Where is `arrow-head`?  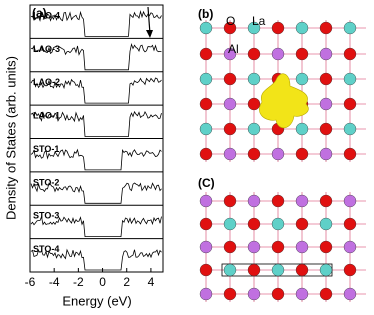 arrow-head is located at coordinates (149, 34).